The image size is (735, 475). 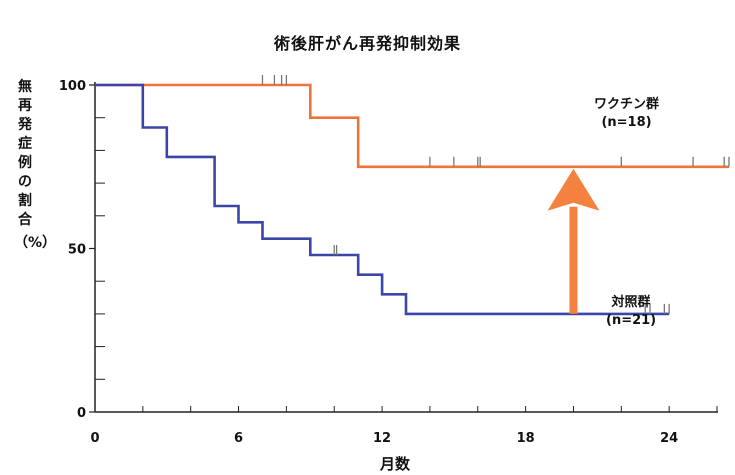 What do you see at coordinates (94, 438) in the screenshot?
I see `x-tick-label: 0` at bounding box center [94, 438].